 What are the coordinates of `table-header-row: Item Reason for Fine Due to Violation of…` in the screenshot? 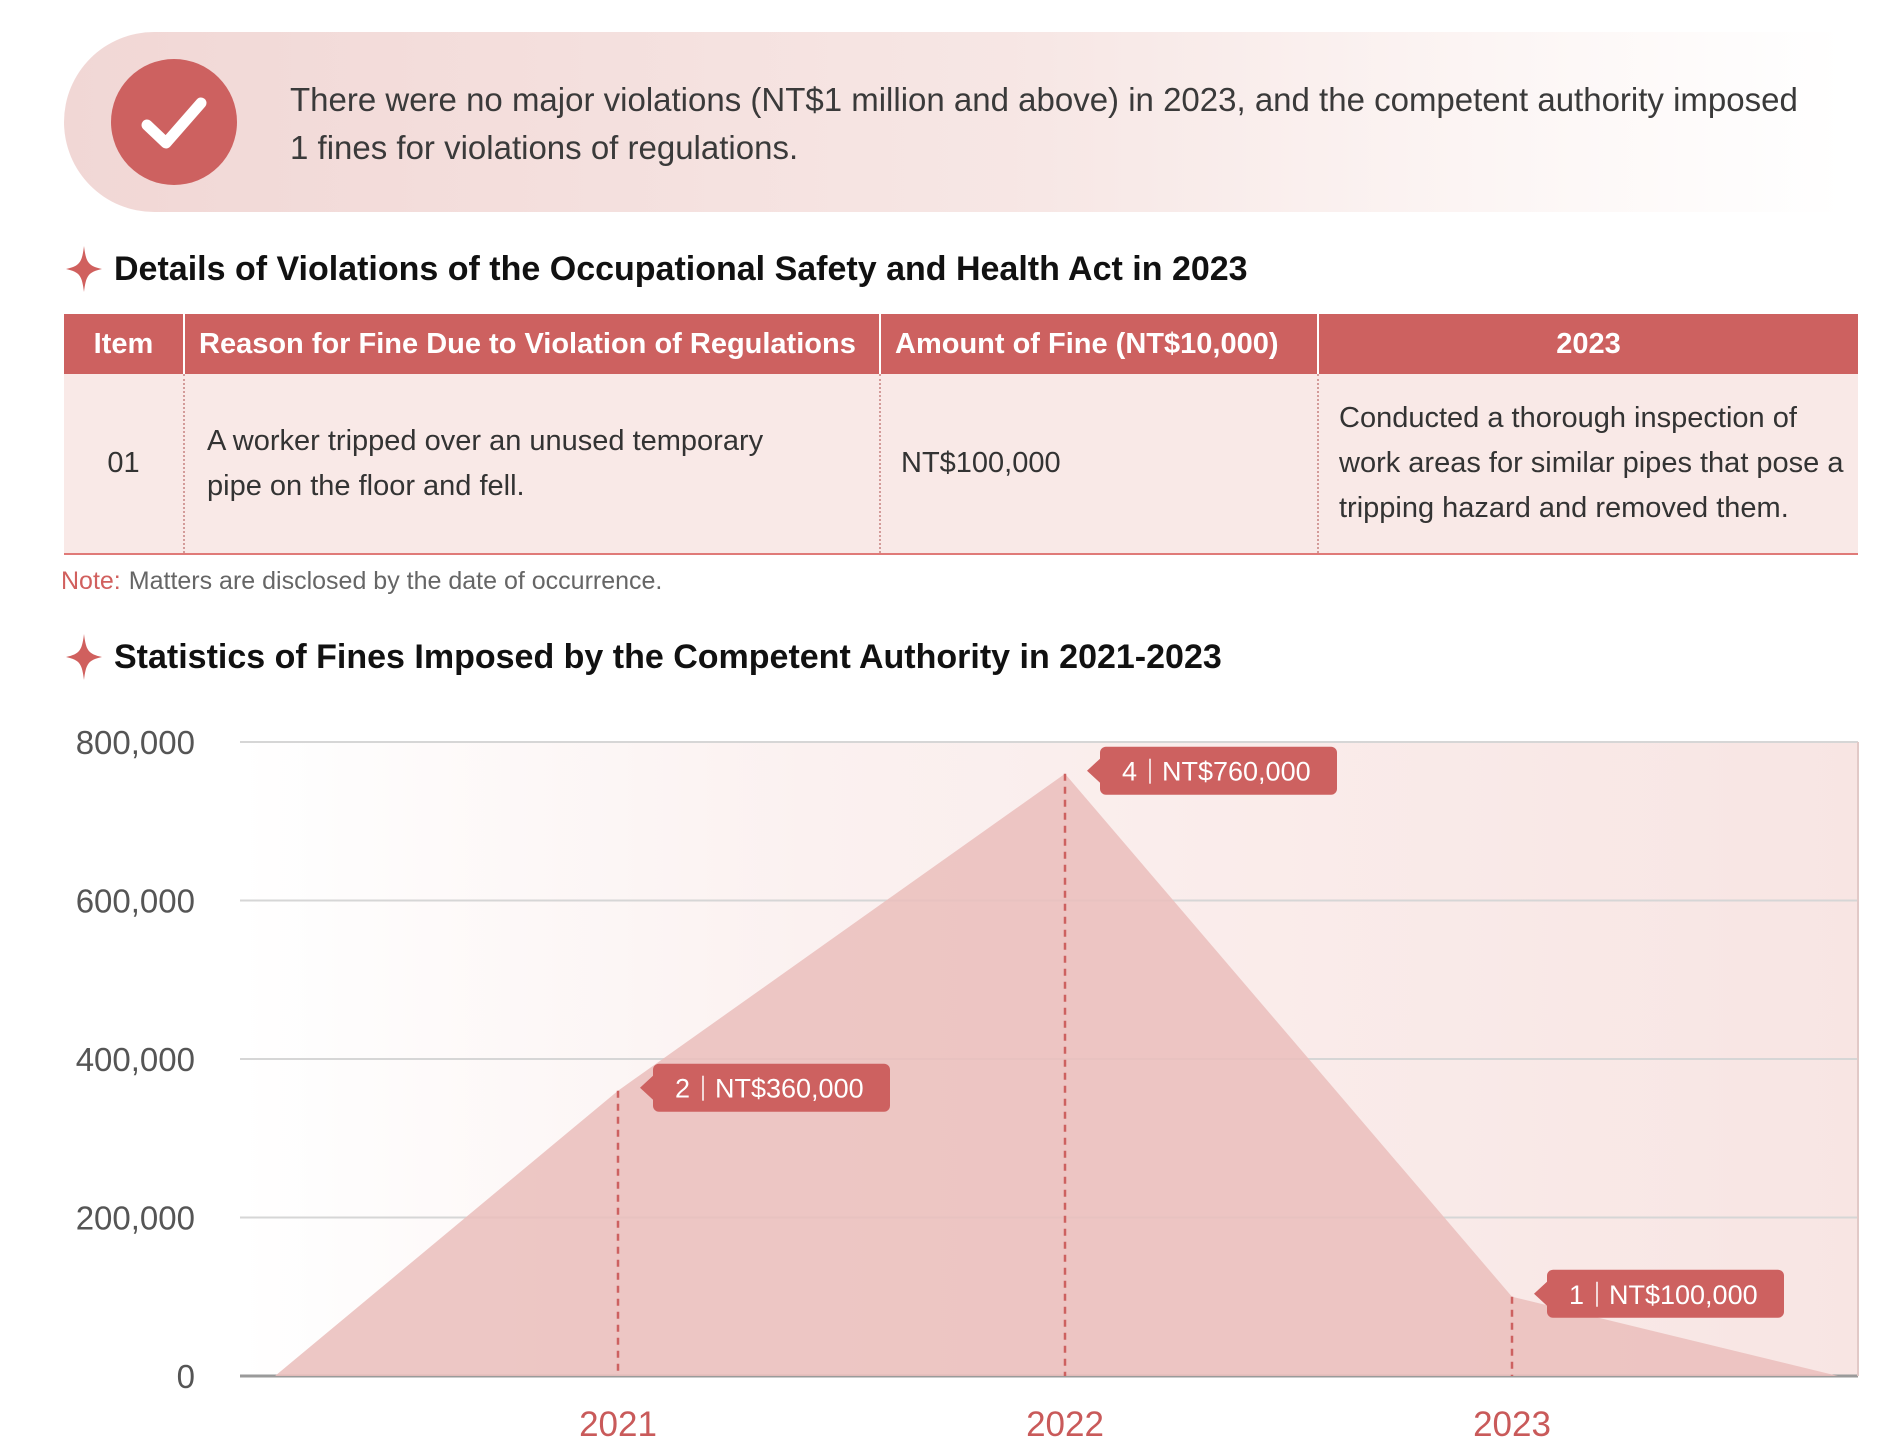 It's located at (961, 344).